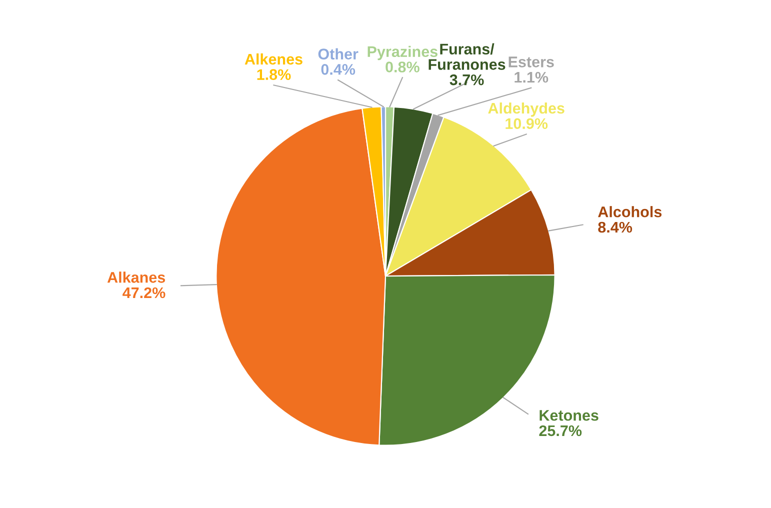 This screenshot has width=771, height=508. I want to click on data-label: 0.4%, so click(338, 69).